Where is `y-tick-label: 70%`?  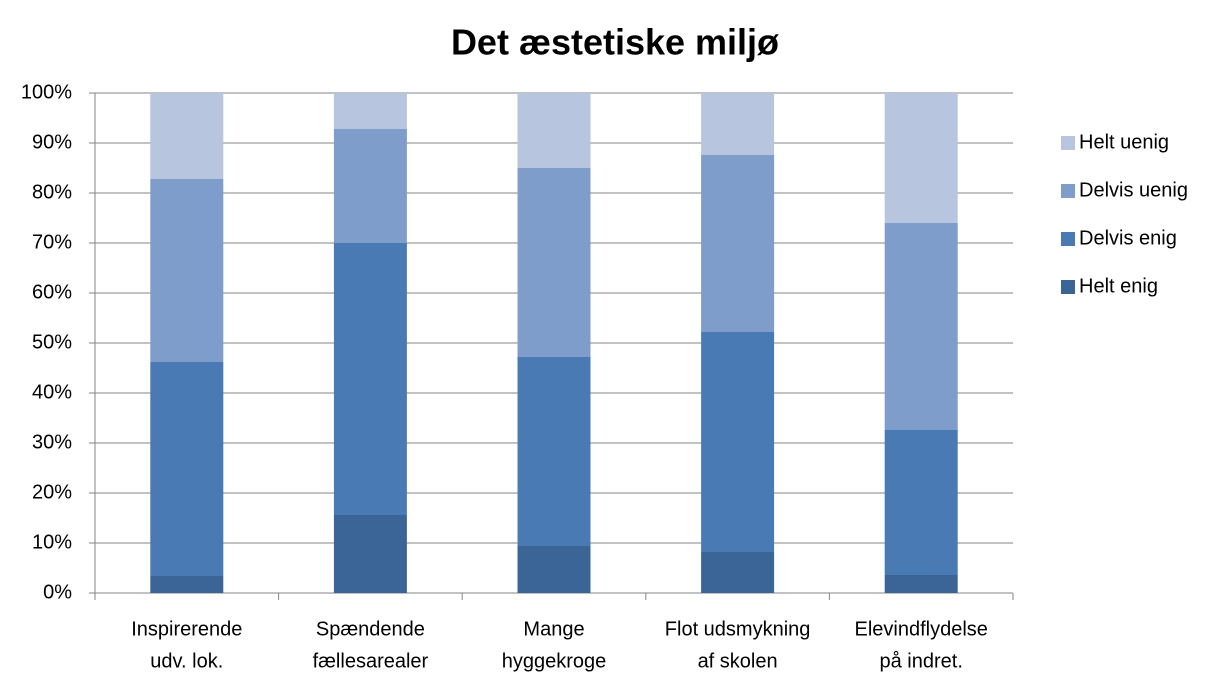
y-tick-label: 70% is located at coordinates (52, 242).